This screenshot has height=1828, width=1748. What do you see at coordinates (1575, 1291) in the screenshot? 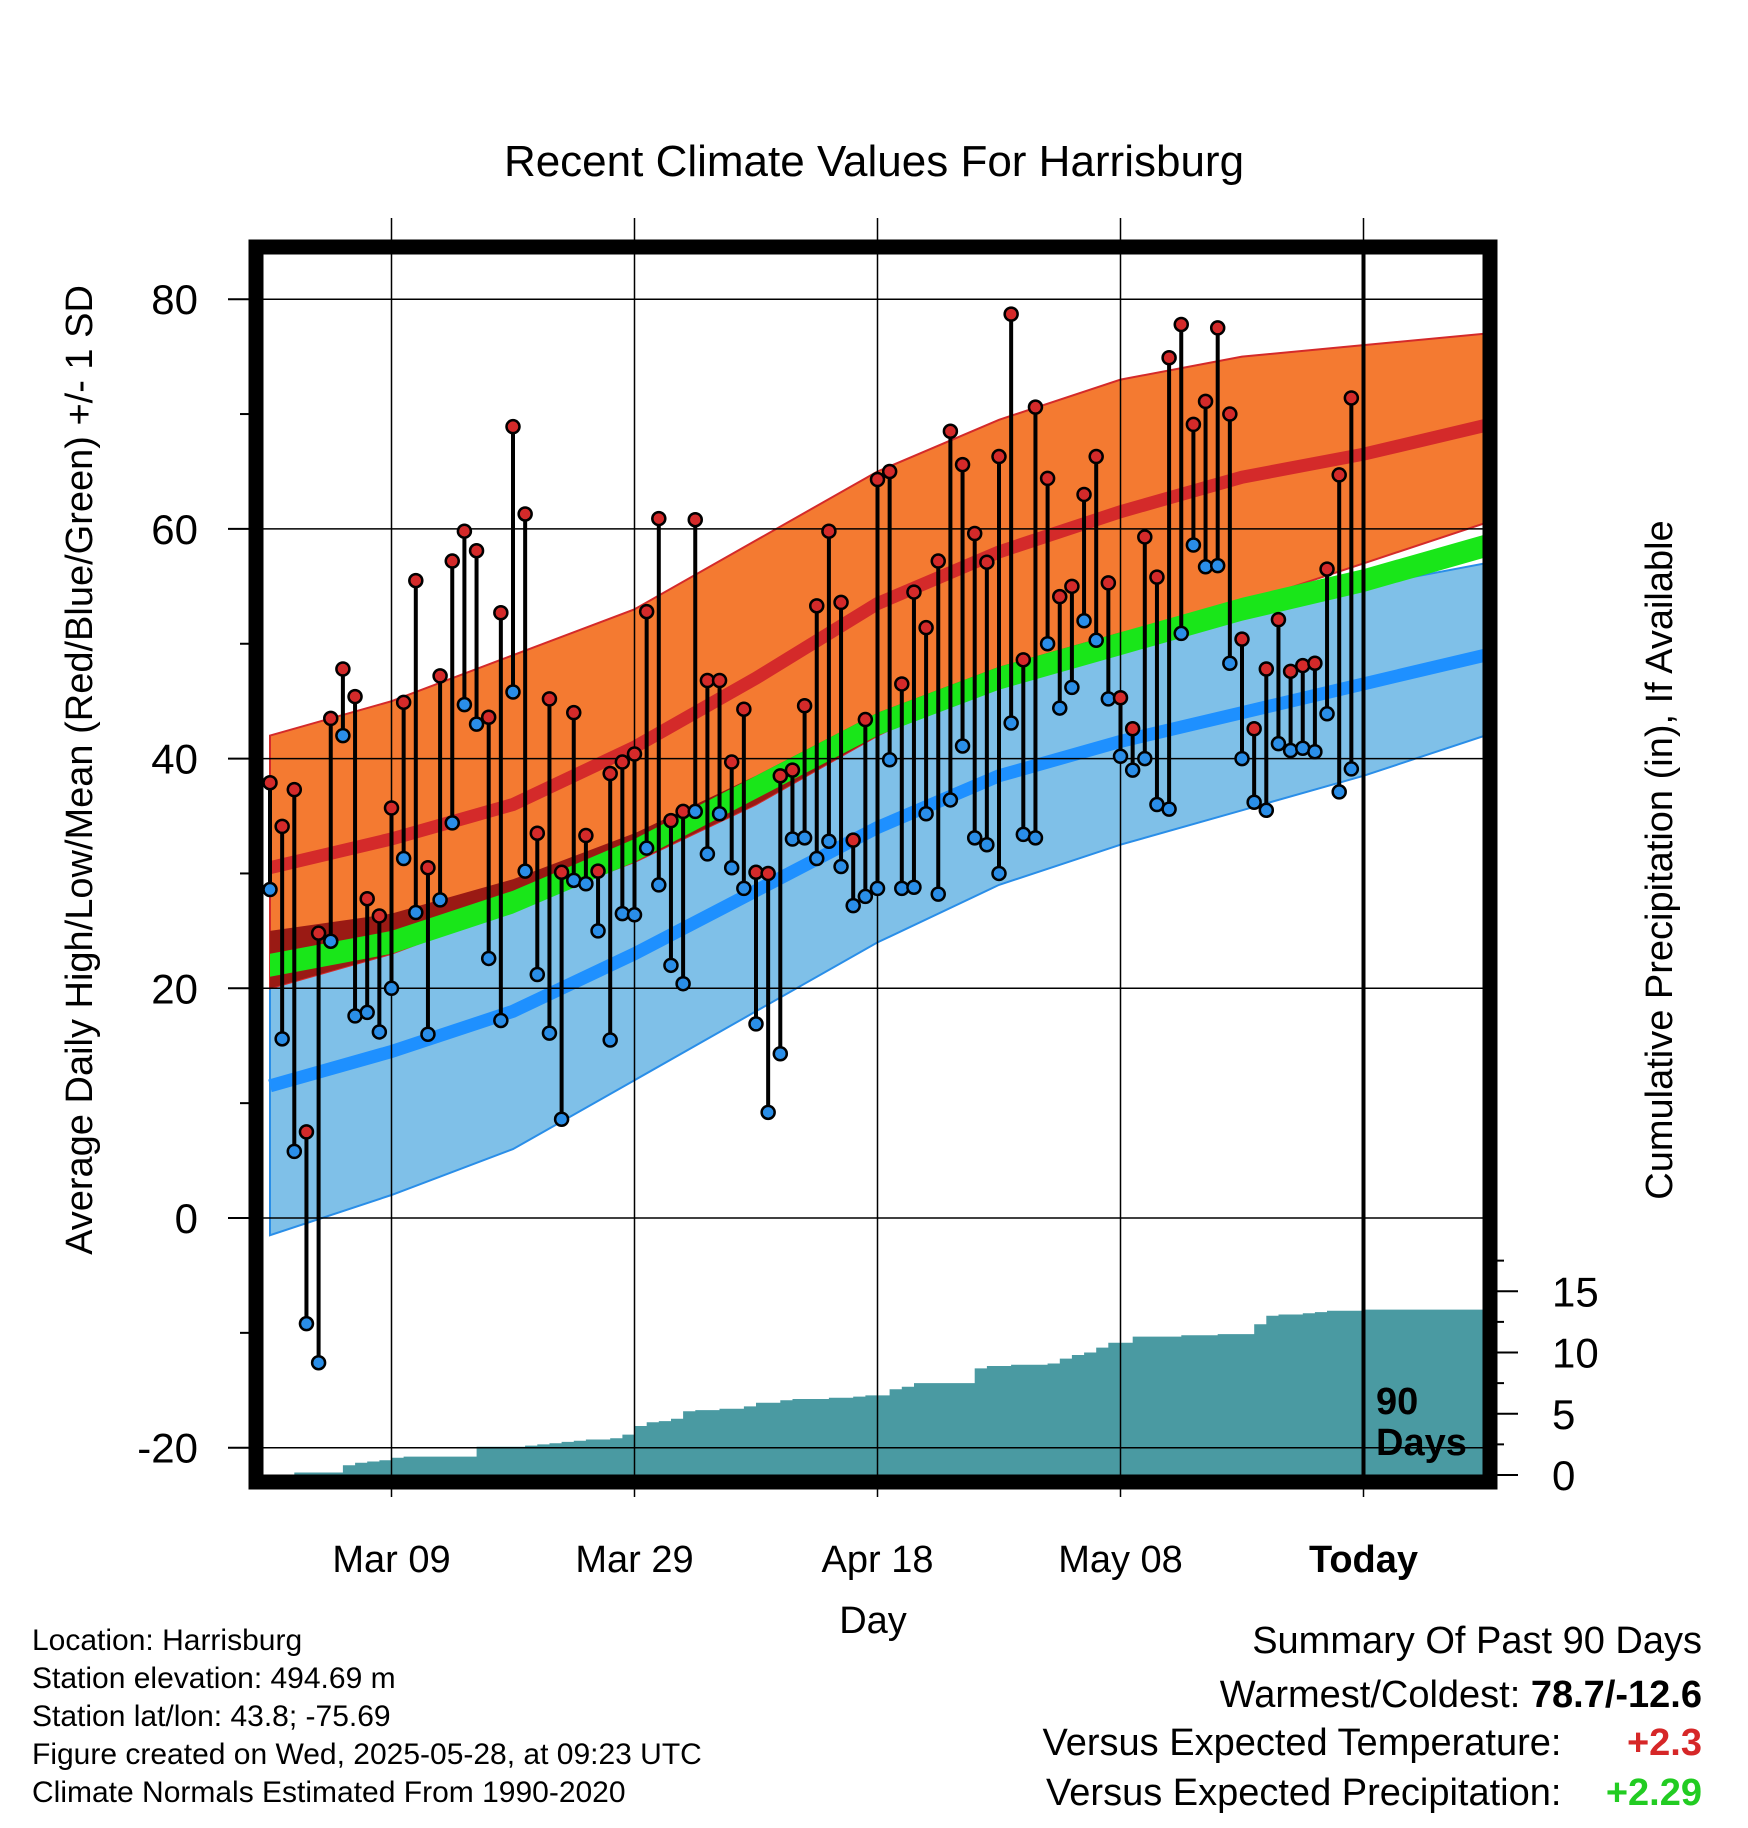
I see `y2-tick-label: 15` at bounding box center [1575, 1291].